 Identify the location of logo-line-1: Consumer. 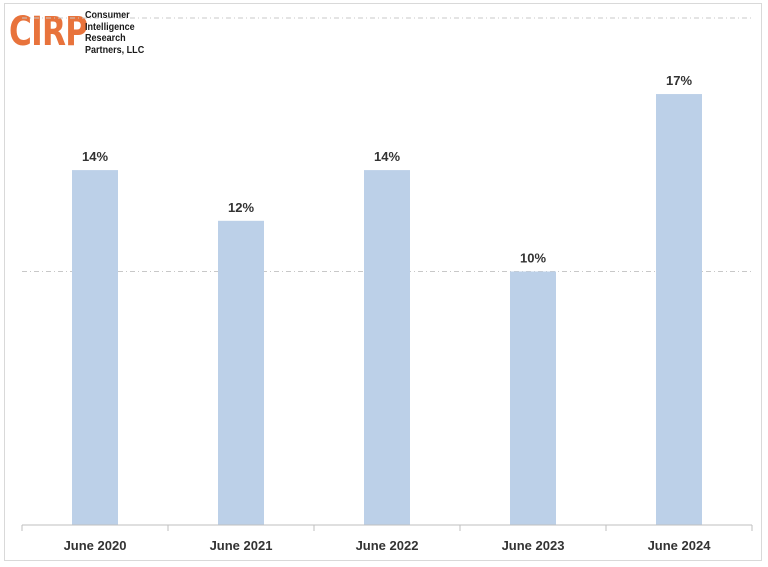
(107, 15).